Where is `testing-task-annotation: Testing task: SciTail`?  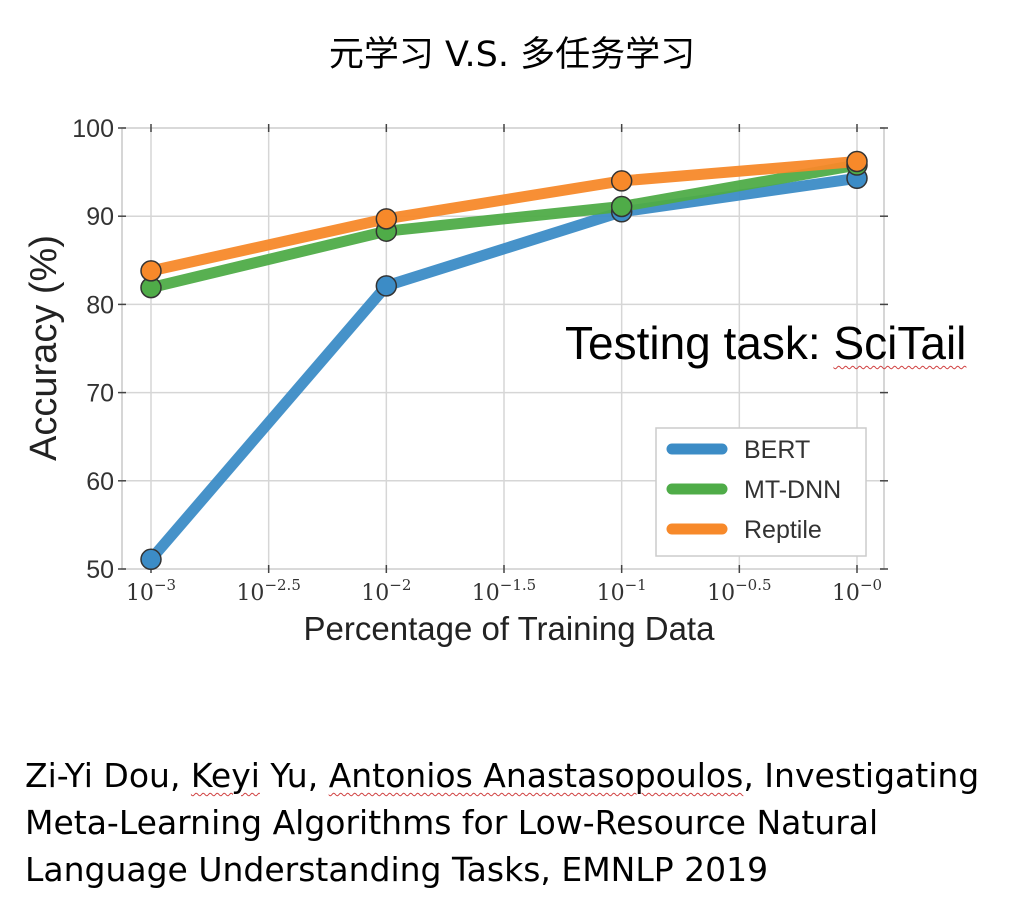
testing-task-annotation: Testing task: SciTail is located at coordinates (765, 343).